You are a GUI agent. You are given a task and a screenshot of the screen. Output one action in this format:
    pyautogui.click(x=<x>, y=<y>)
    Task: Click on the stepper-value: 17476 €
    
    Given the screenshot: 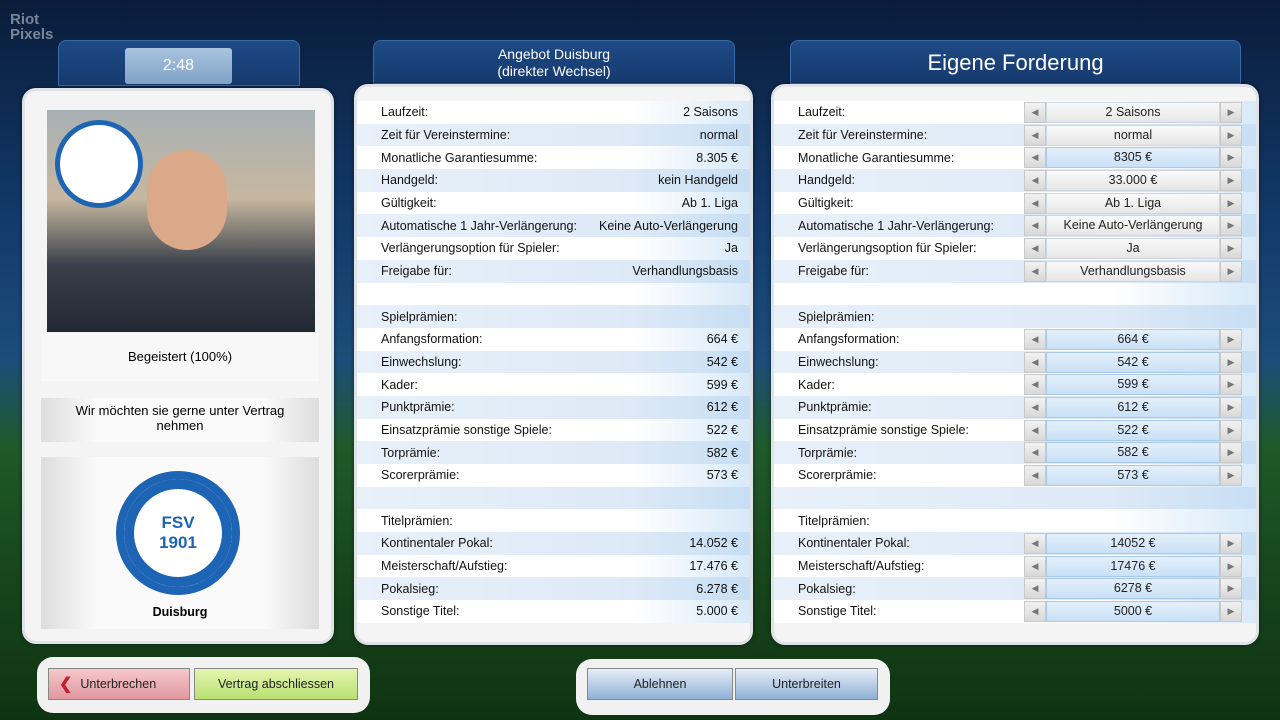 What is the action you would take?
    pyautogui.click(x=1133, y=566)
    